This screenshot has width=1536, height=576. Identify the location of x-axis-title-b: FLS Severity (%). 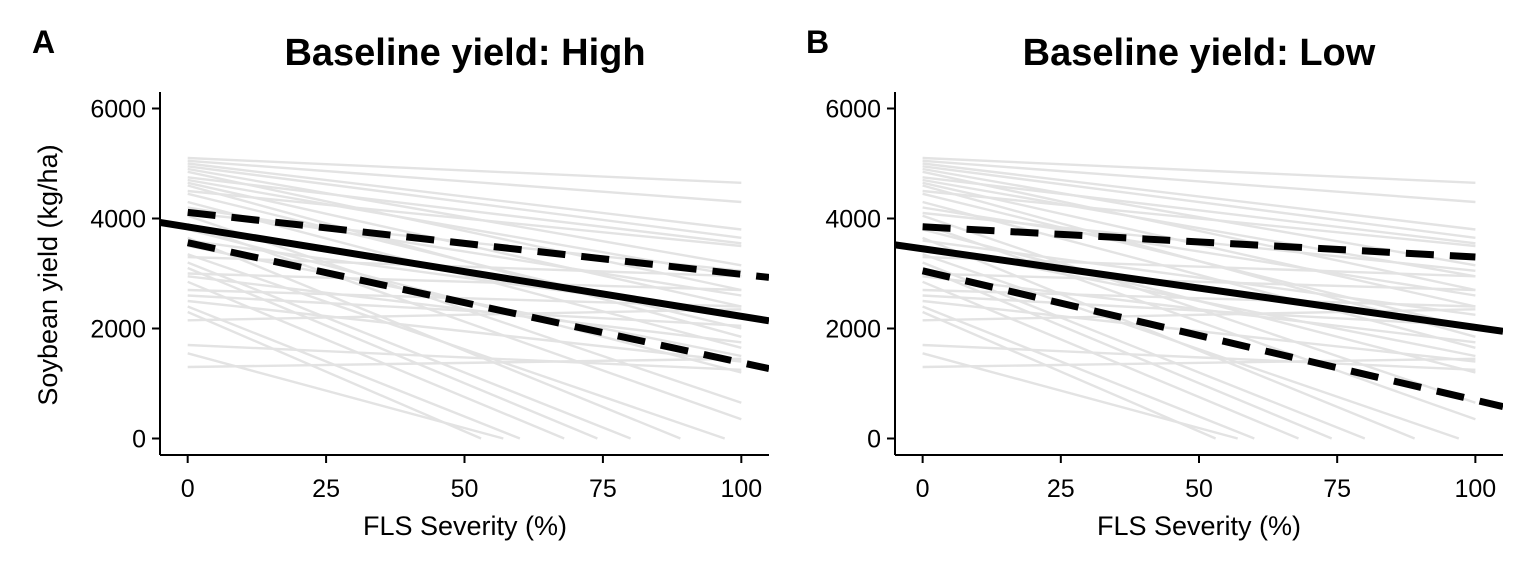
(1199, 526).